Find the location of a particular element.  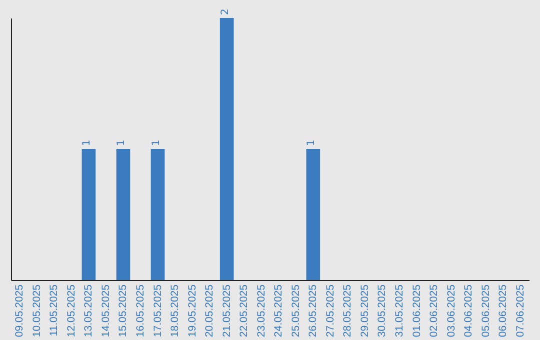

x-tick-label: 18.05.2025 is located at coordinates (175, 311).